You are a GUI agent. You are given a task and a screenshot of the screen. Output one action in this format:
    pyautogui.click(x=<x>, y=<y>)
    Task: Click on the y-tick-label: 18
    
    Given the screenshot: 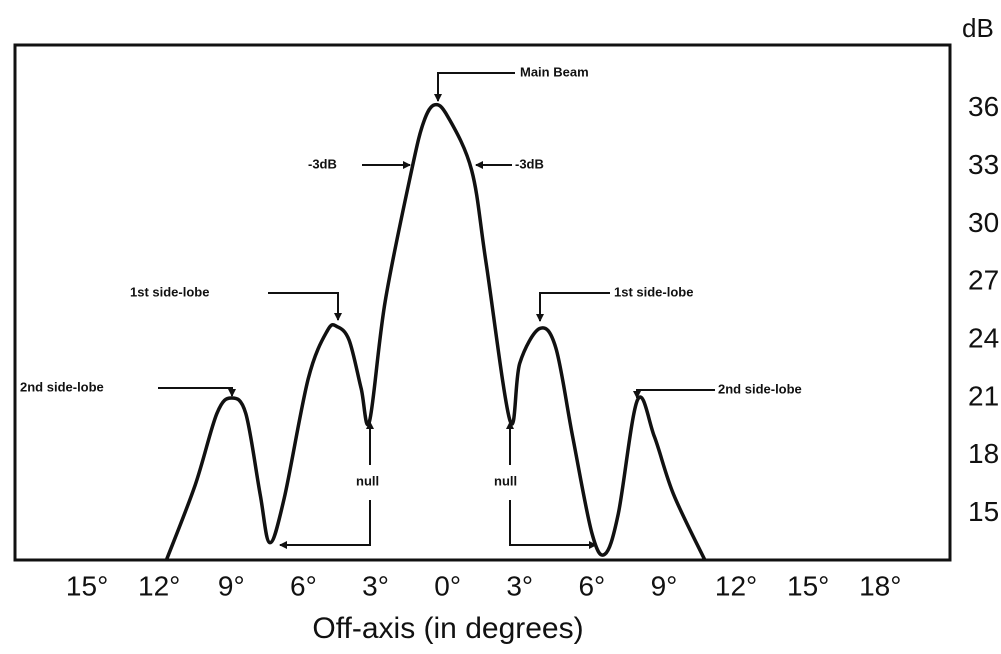 What is the action you would take?
    pyautogui.click(x=983, y=453)
    